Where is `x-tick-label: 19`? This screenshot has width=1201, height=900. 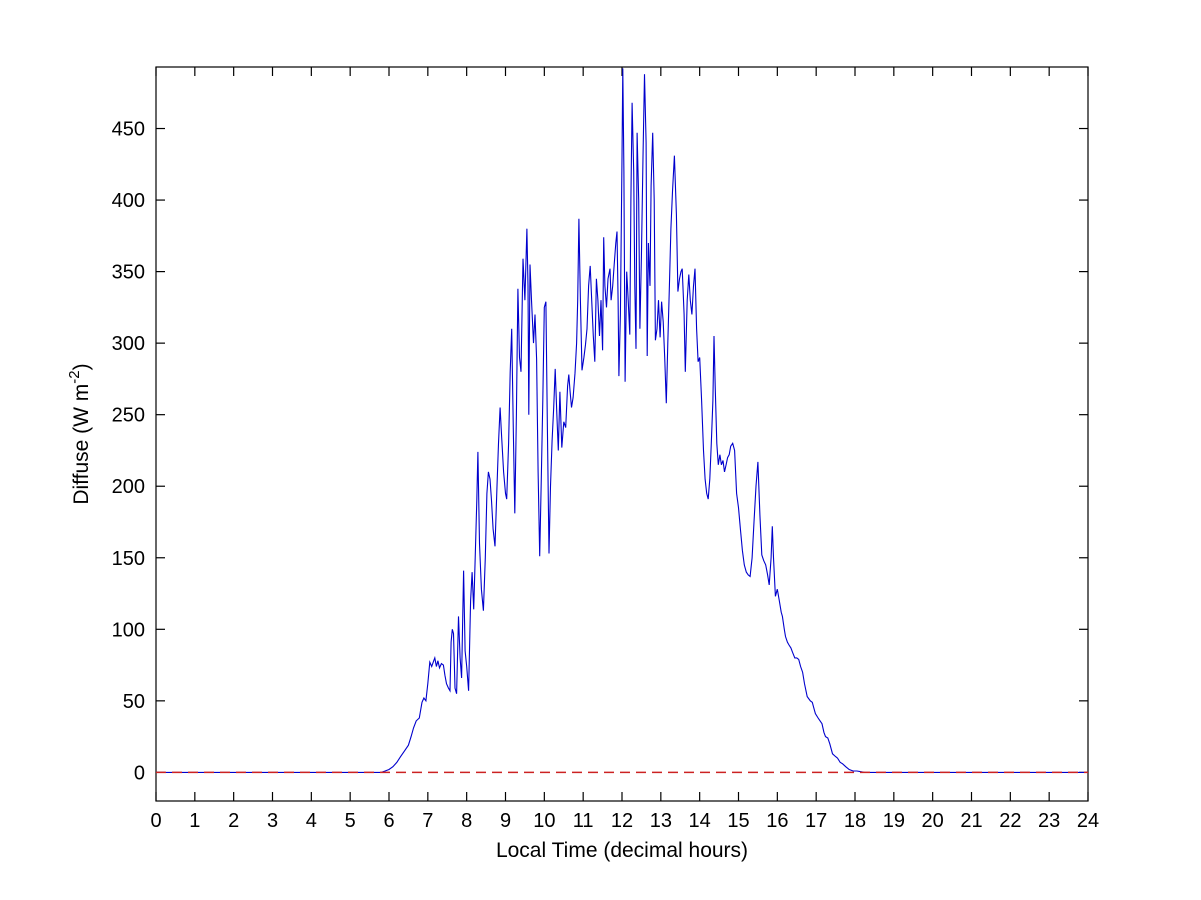
x-tick-label: 19 is located at coordinates (894, 821).